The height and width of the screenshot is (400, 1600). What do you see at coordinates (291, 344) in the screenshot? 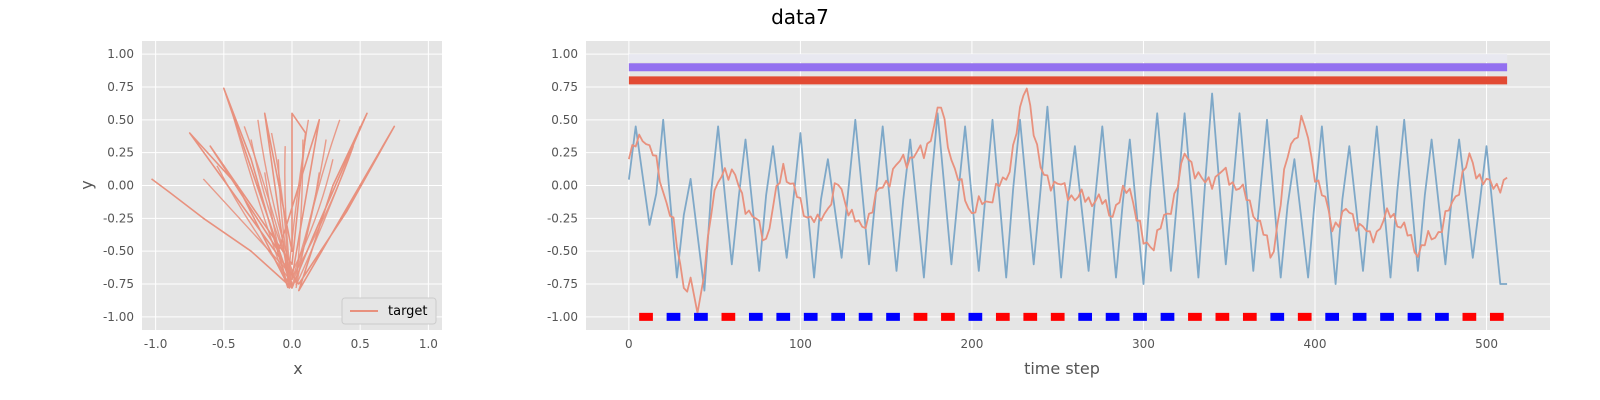
I see `x-tick-label: 0.0` at bounding box center [291, 344].